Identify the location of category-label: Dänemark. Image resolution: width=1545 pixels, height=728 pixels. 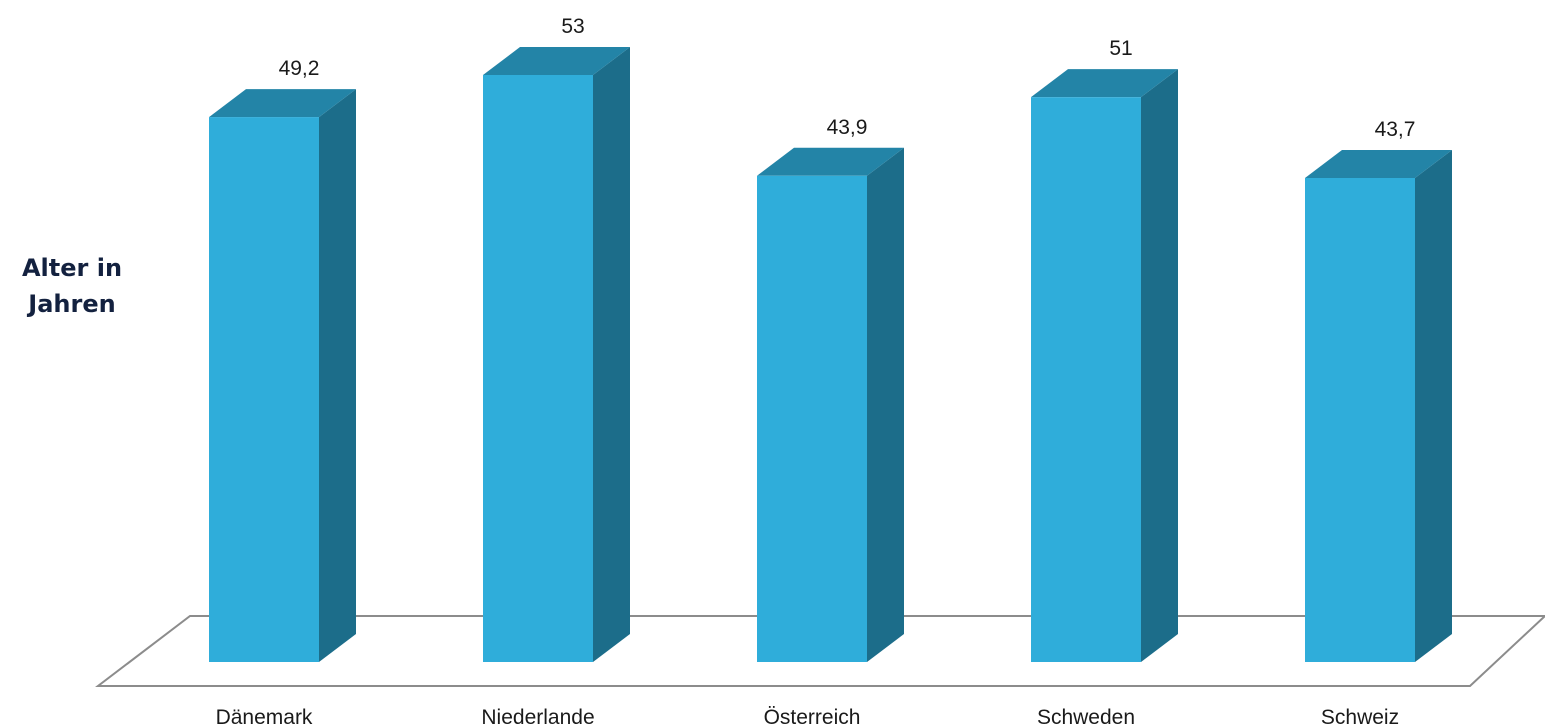
(264, 717).